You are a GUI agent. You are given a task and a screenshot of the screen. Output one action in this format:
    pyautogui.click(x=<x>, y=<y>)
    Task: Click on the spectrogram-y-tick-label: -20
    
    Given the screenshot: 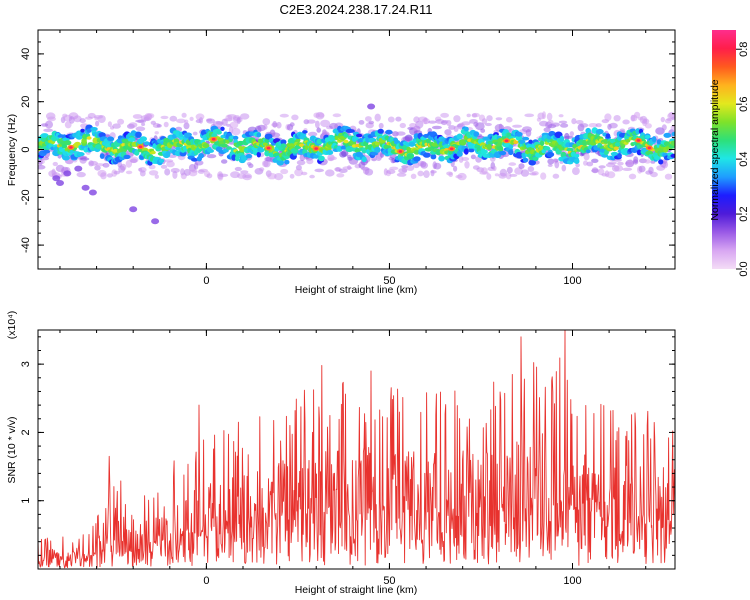 What is the action you would take?
    pyautogui.click(x=26, y=197)
    